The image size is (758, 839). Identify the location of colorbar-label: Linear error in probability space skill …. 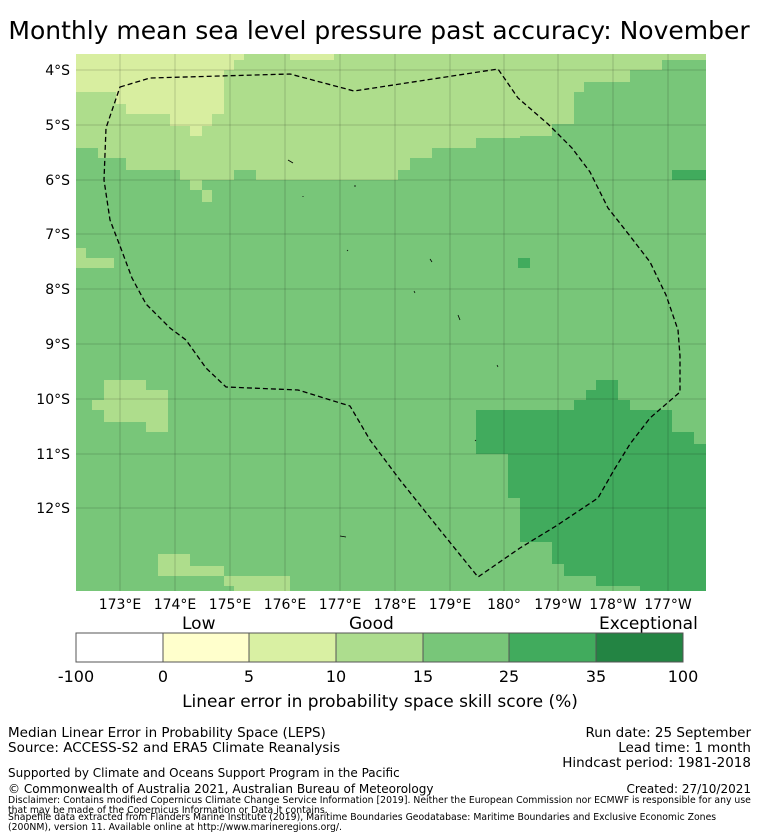
(380, 702).